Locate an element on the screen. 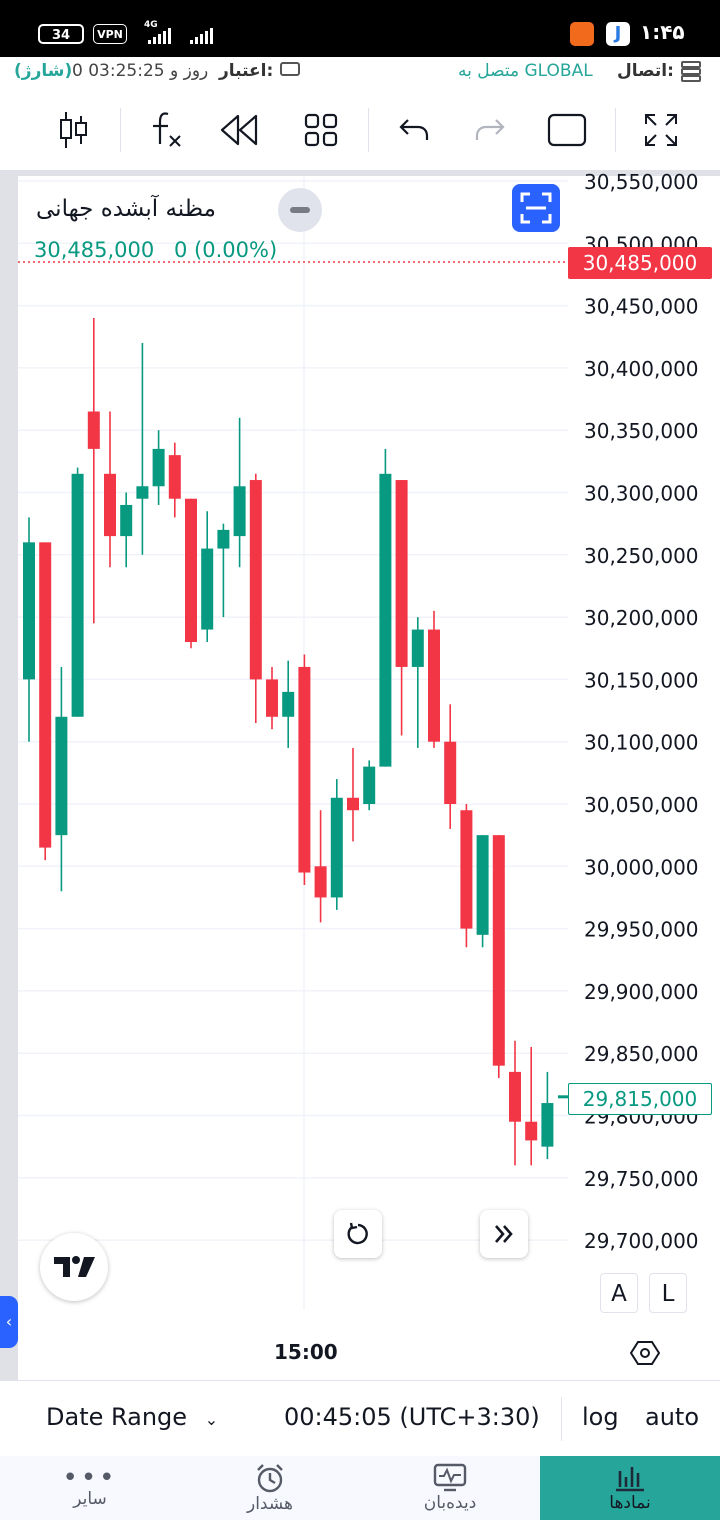 The width and height of the screenshot is (720, 1520). card-icon is located at coordinates (290, 69).